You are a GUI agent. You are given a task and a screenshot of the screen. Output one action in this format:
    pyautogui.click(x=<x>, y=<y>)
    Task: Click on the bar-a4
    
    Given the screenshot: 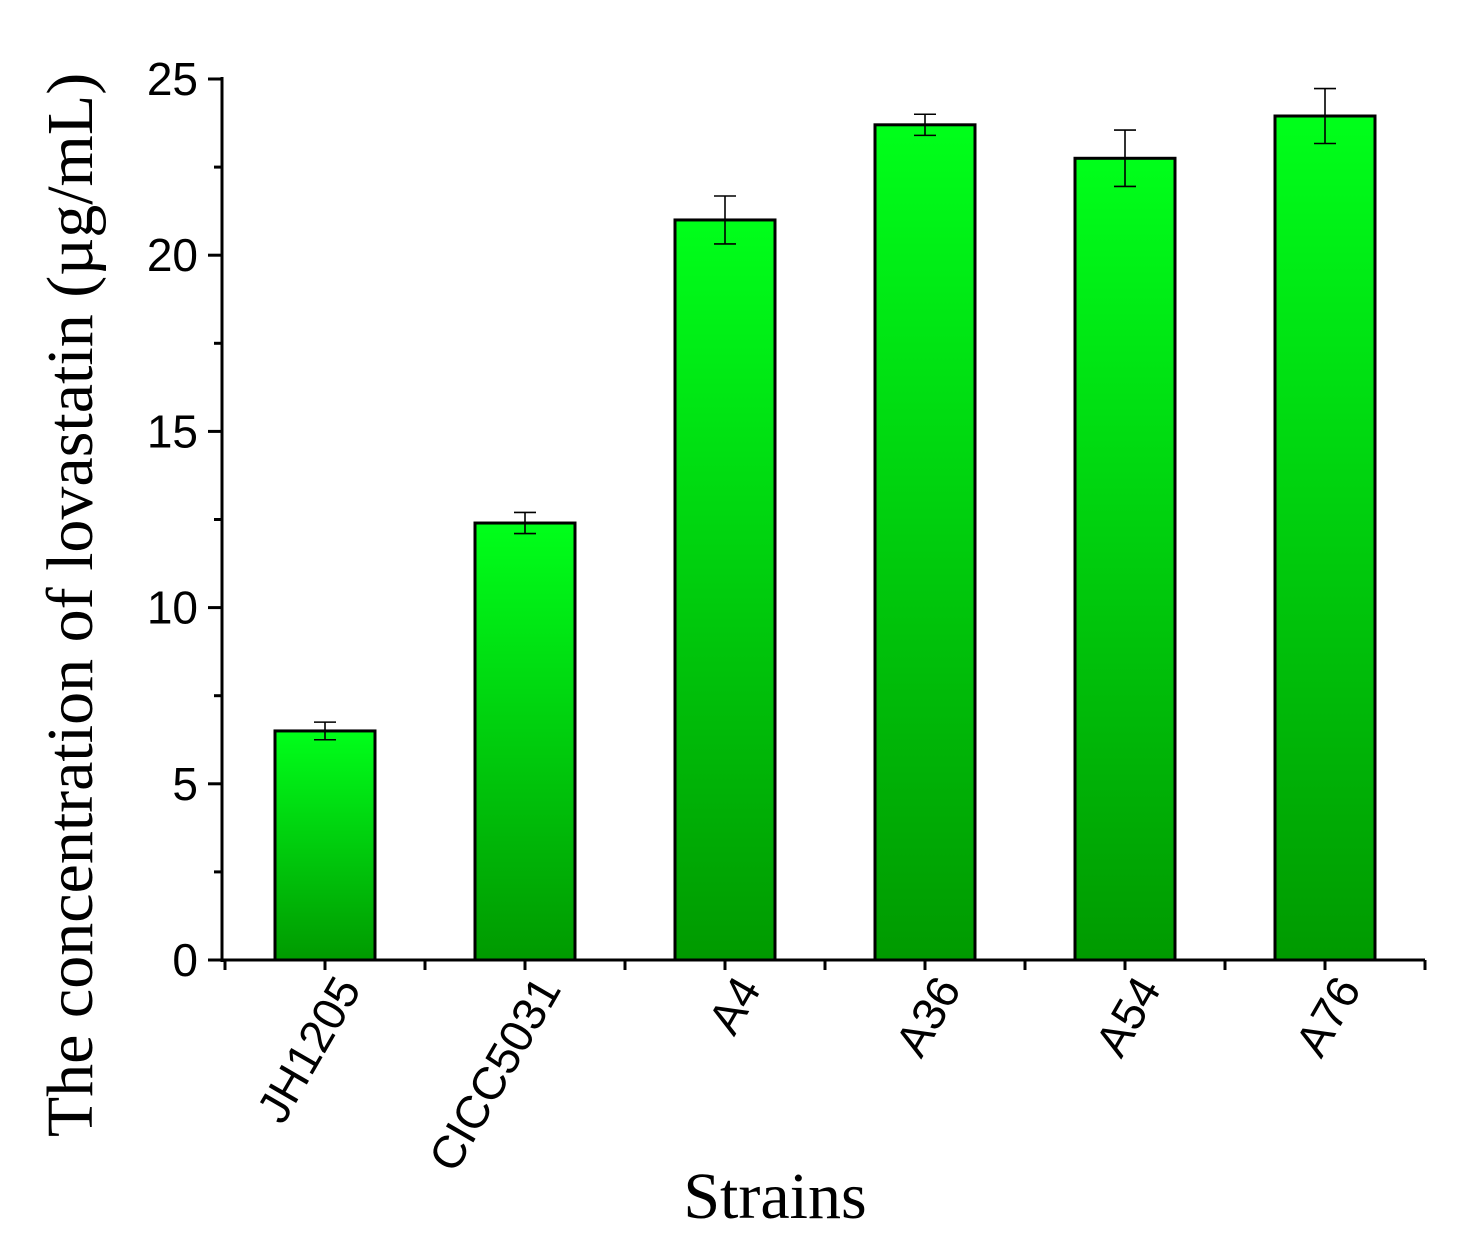 What is the action you would take?
    pyautogui.click(x=725, y=590)
    